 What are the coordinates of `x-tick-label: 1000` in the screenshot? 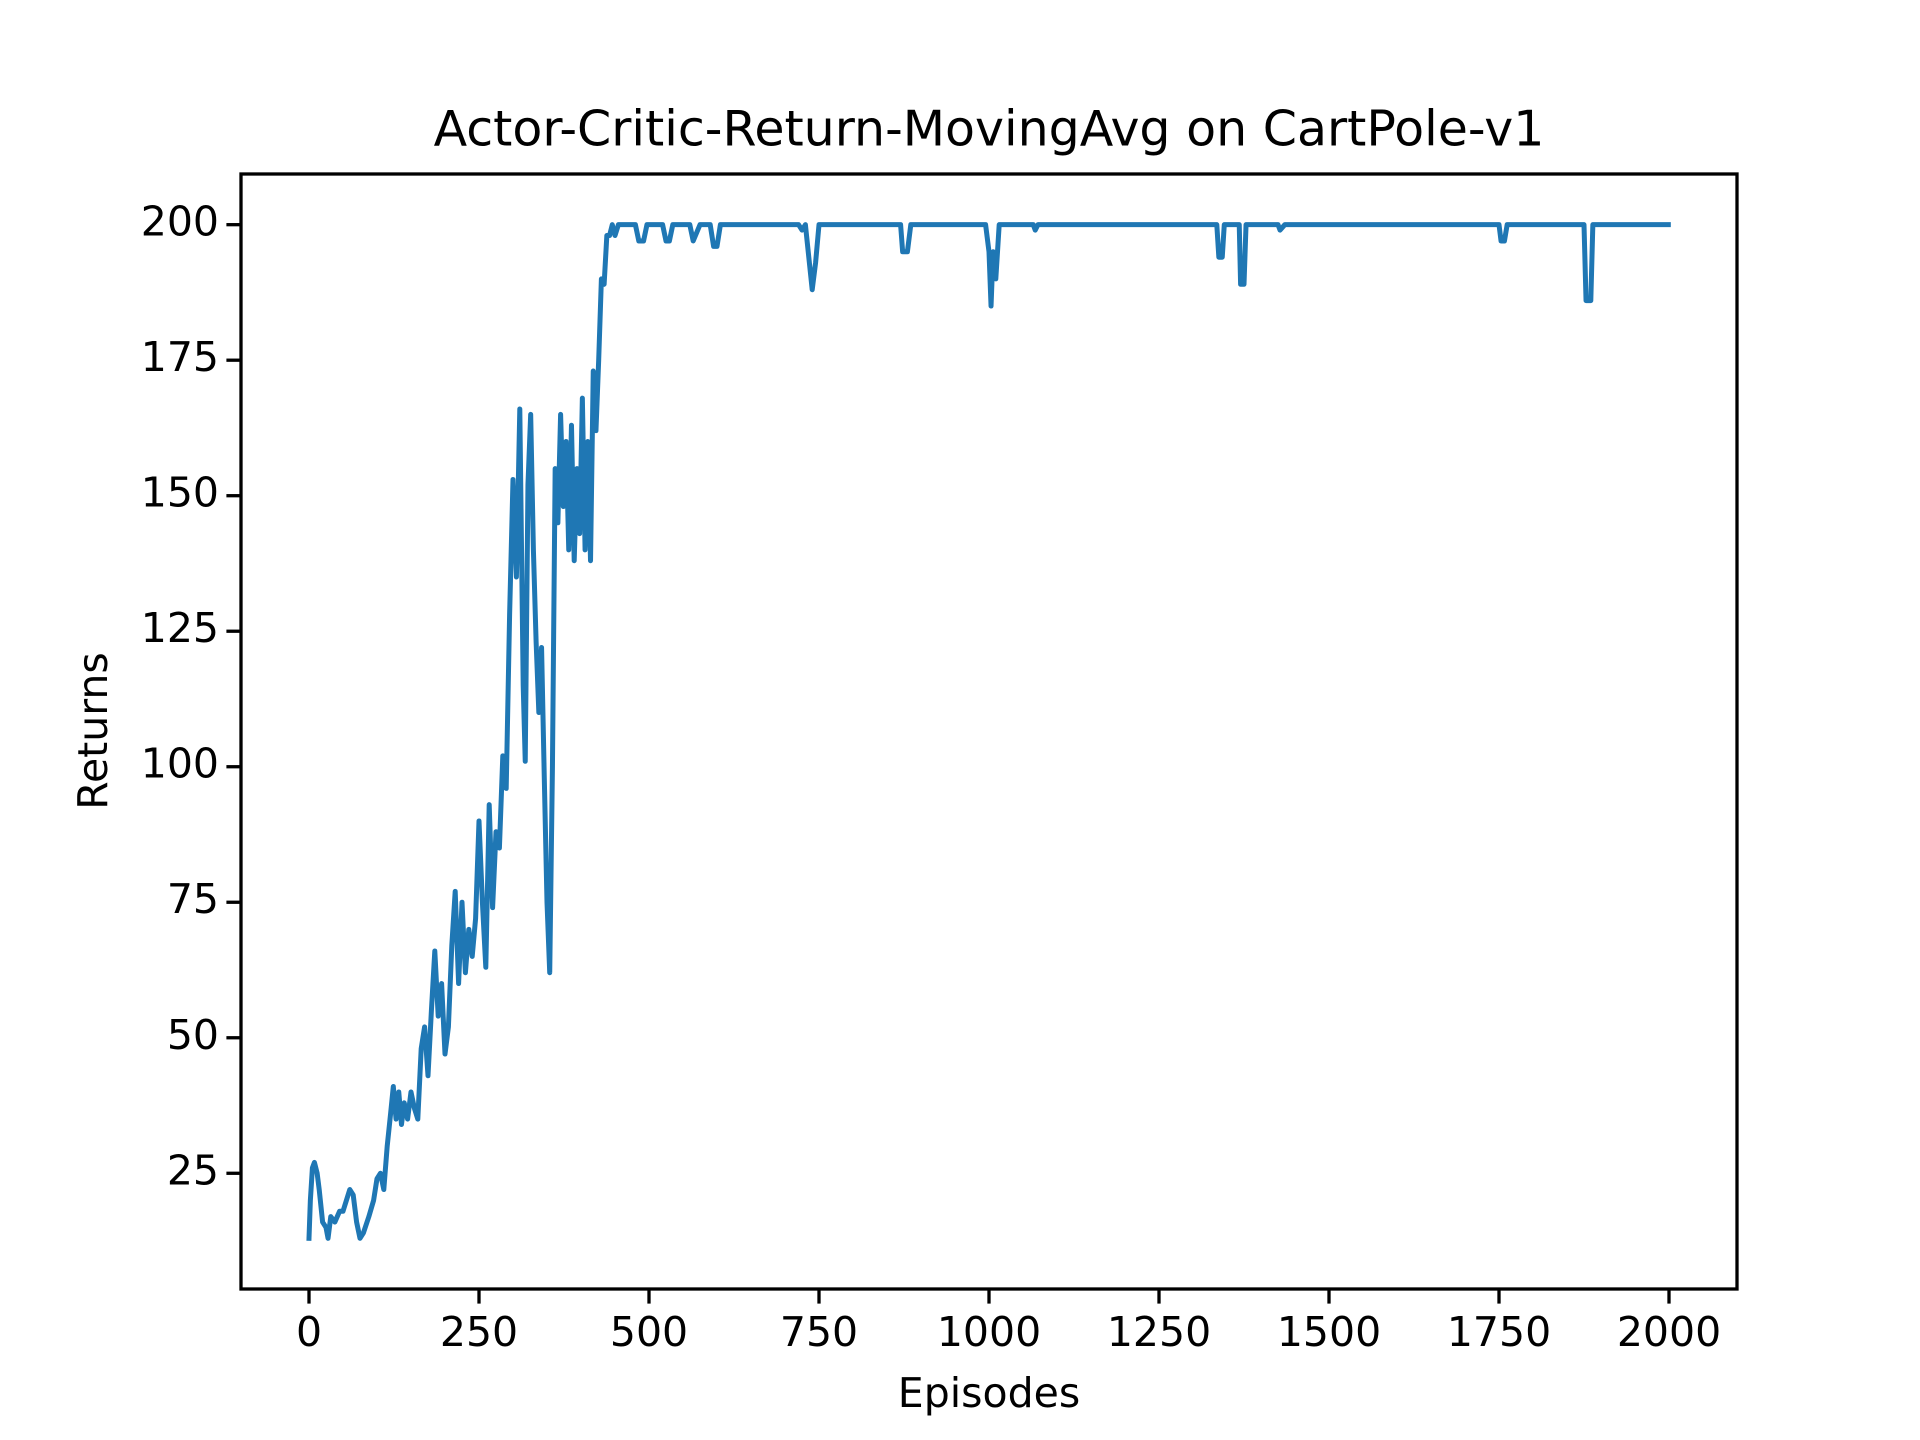 It's located at (989, 1332).